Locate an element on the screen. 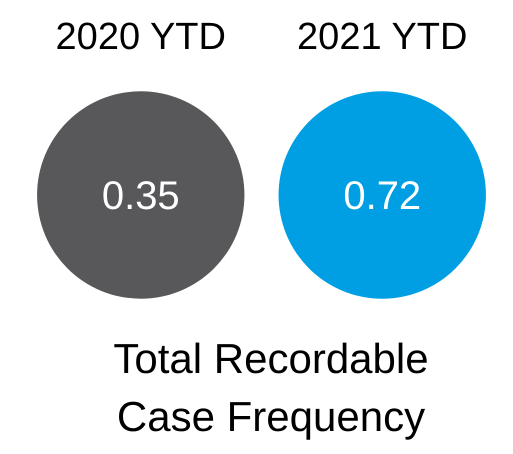  category-label: 2021 YTD is located at coordinates (382, 37).